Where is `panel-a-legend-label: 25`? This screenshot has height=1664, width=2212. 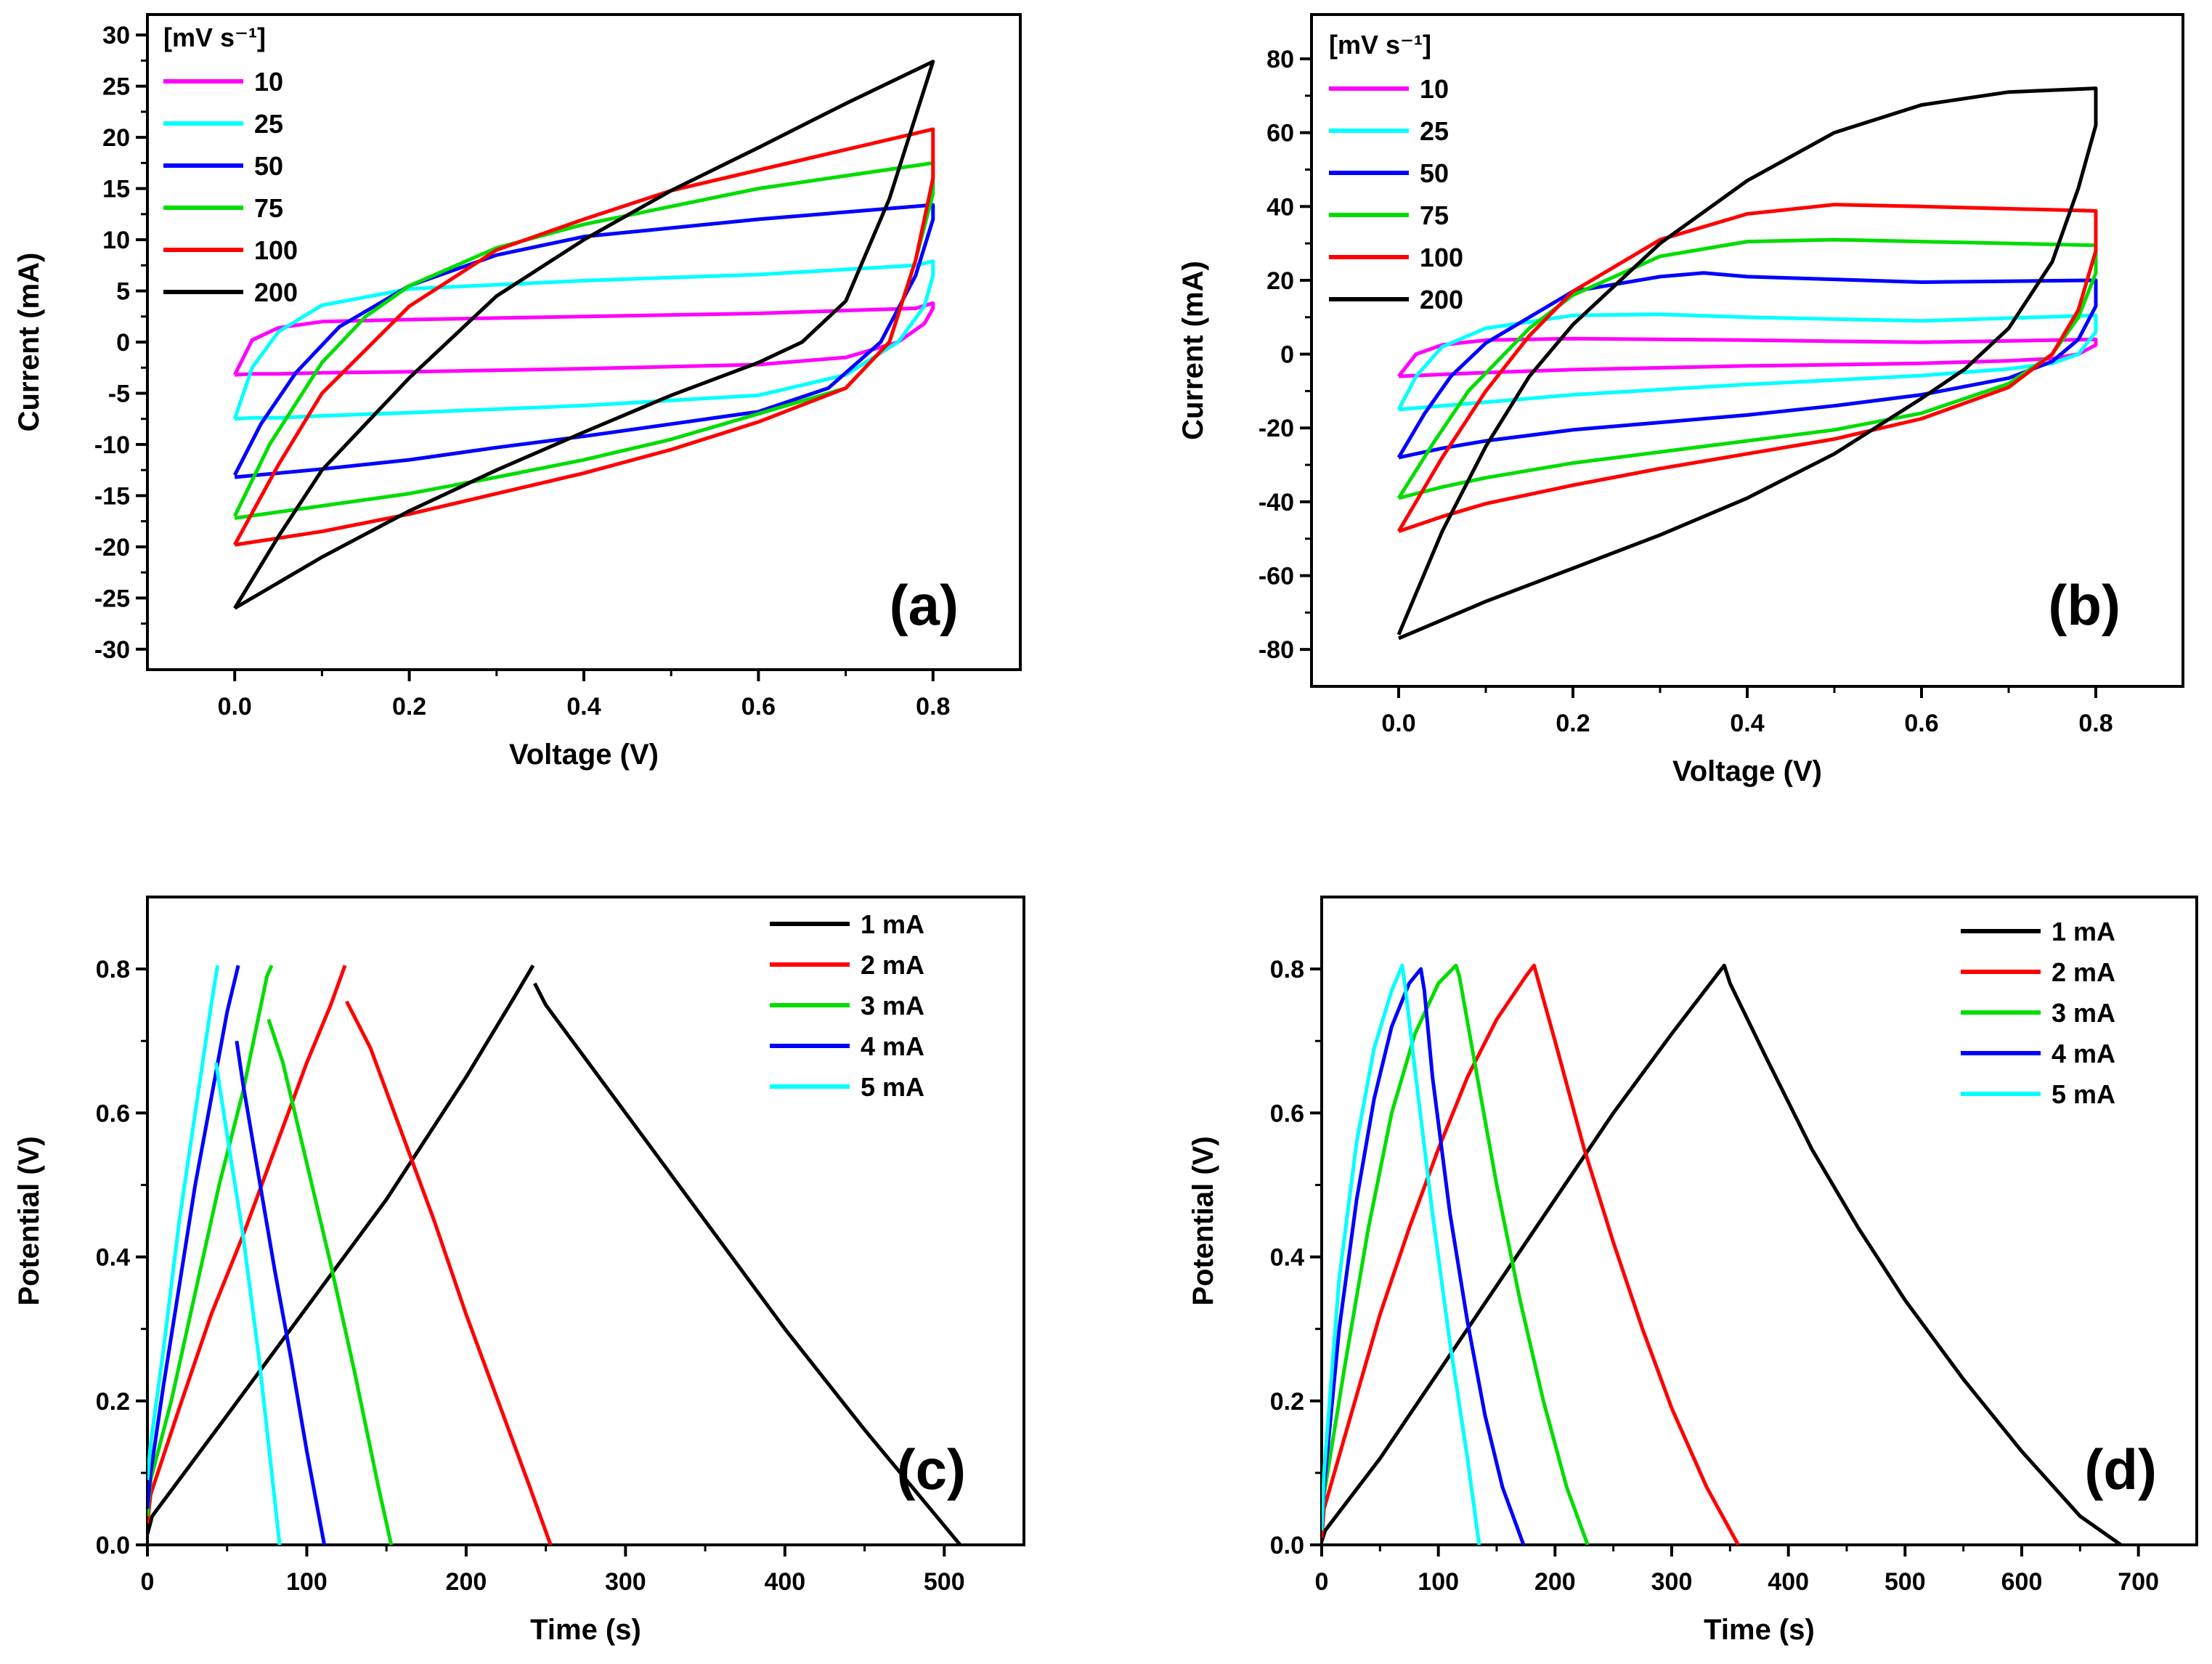 panel-a-legend-label: 25 is located at coordinates (269, 124).